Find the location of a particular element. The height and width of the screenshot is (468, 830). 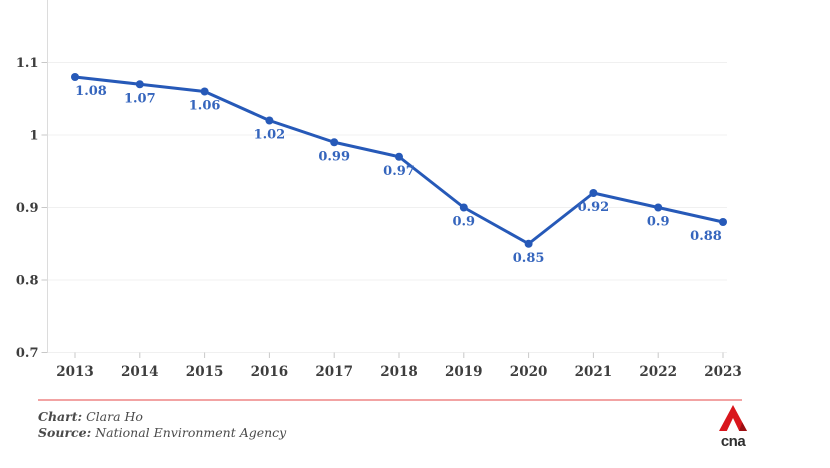

cna-logo: cna is located at coordinates (733, 426).